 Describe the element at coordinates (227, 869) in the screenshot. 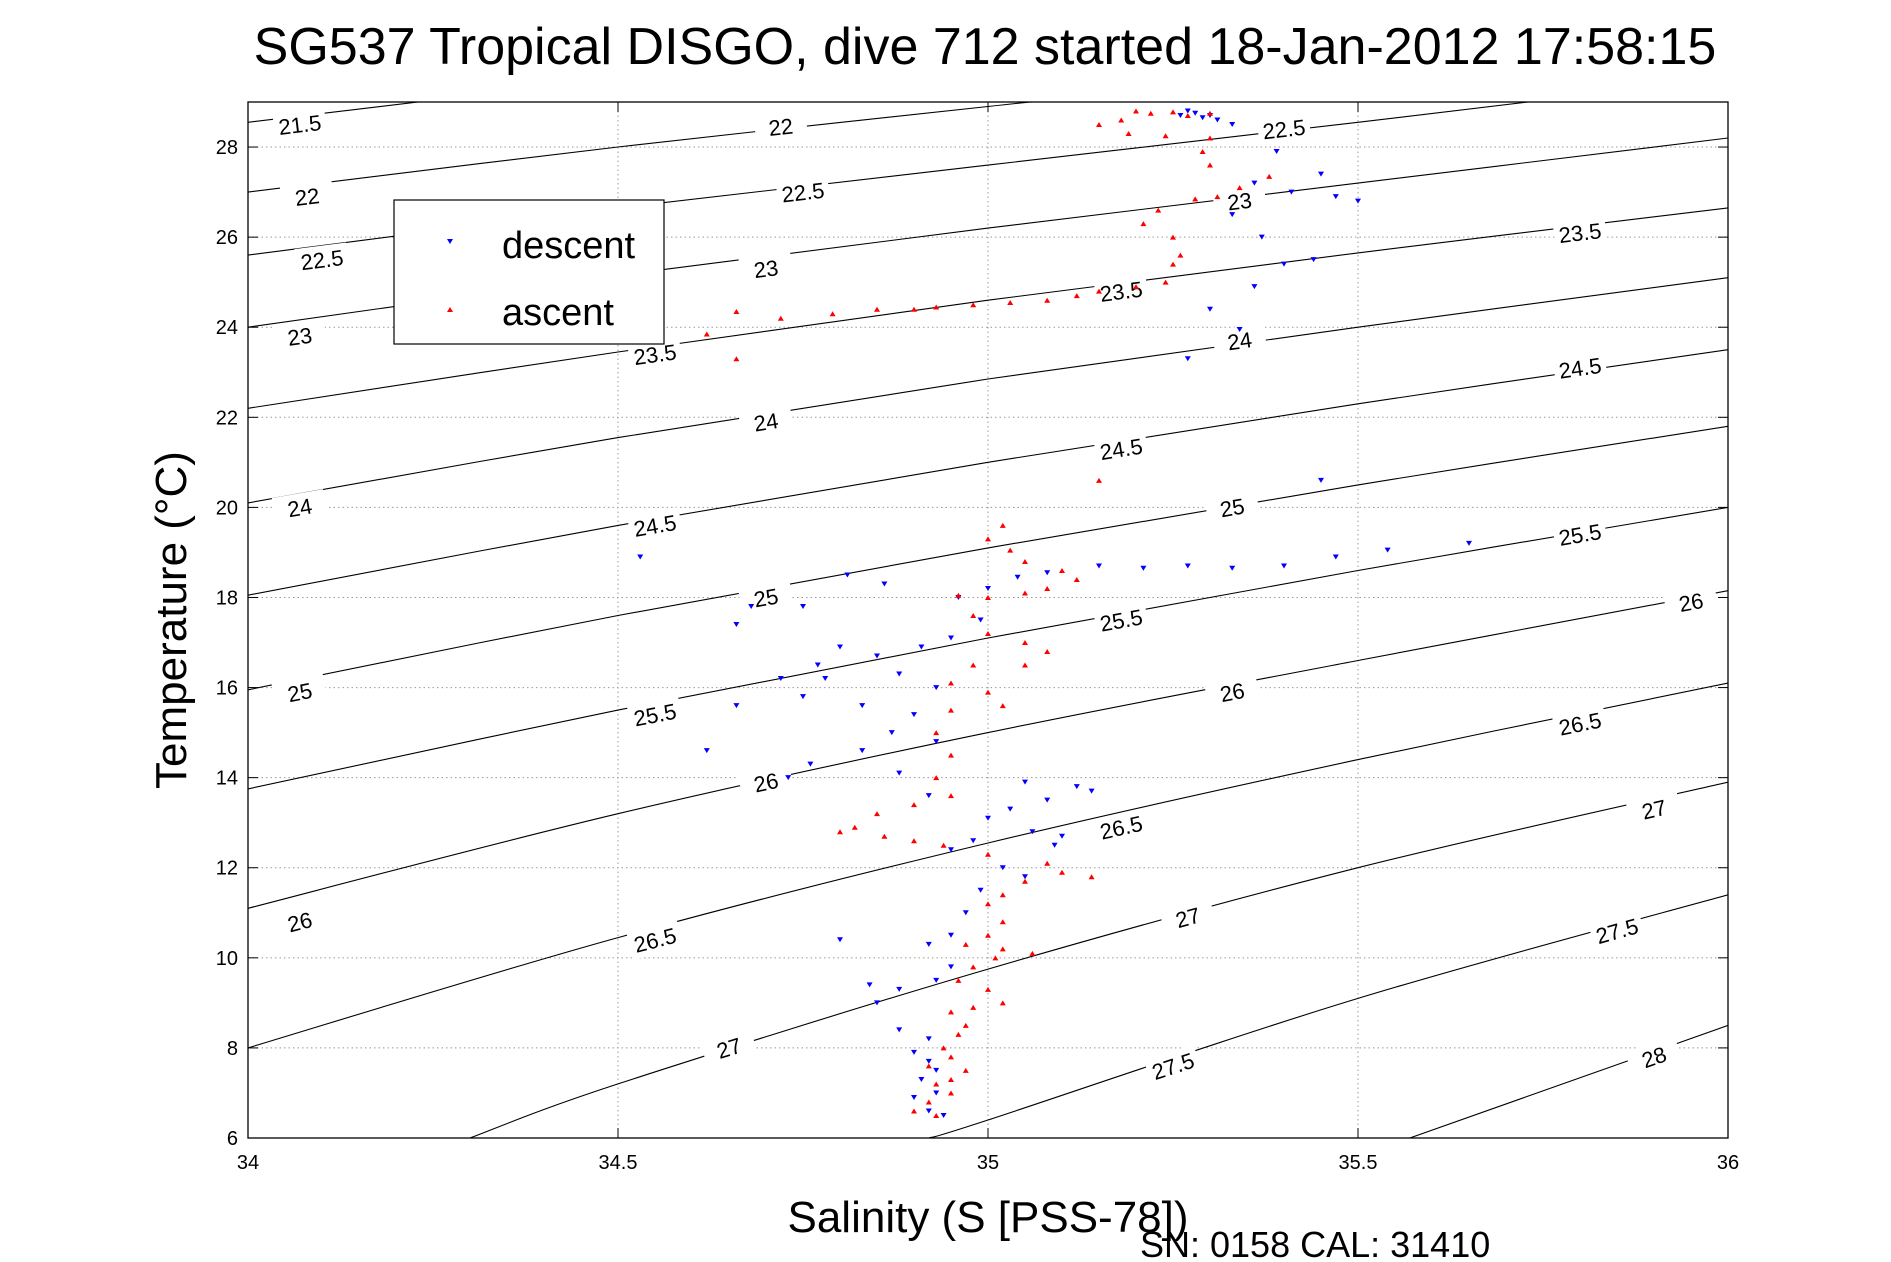

I see `y-tick-label: 12` at that location.